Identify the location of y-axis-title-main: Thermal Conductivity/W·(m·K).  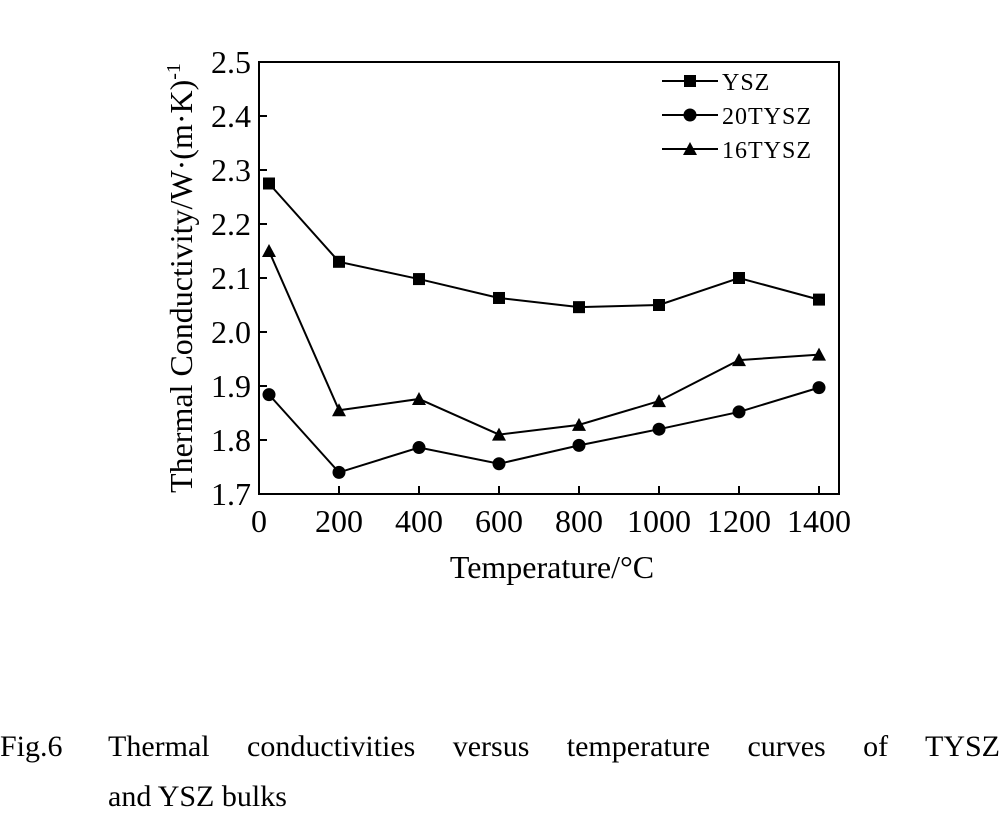
(181, 286).